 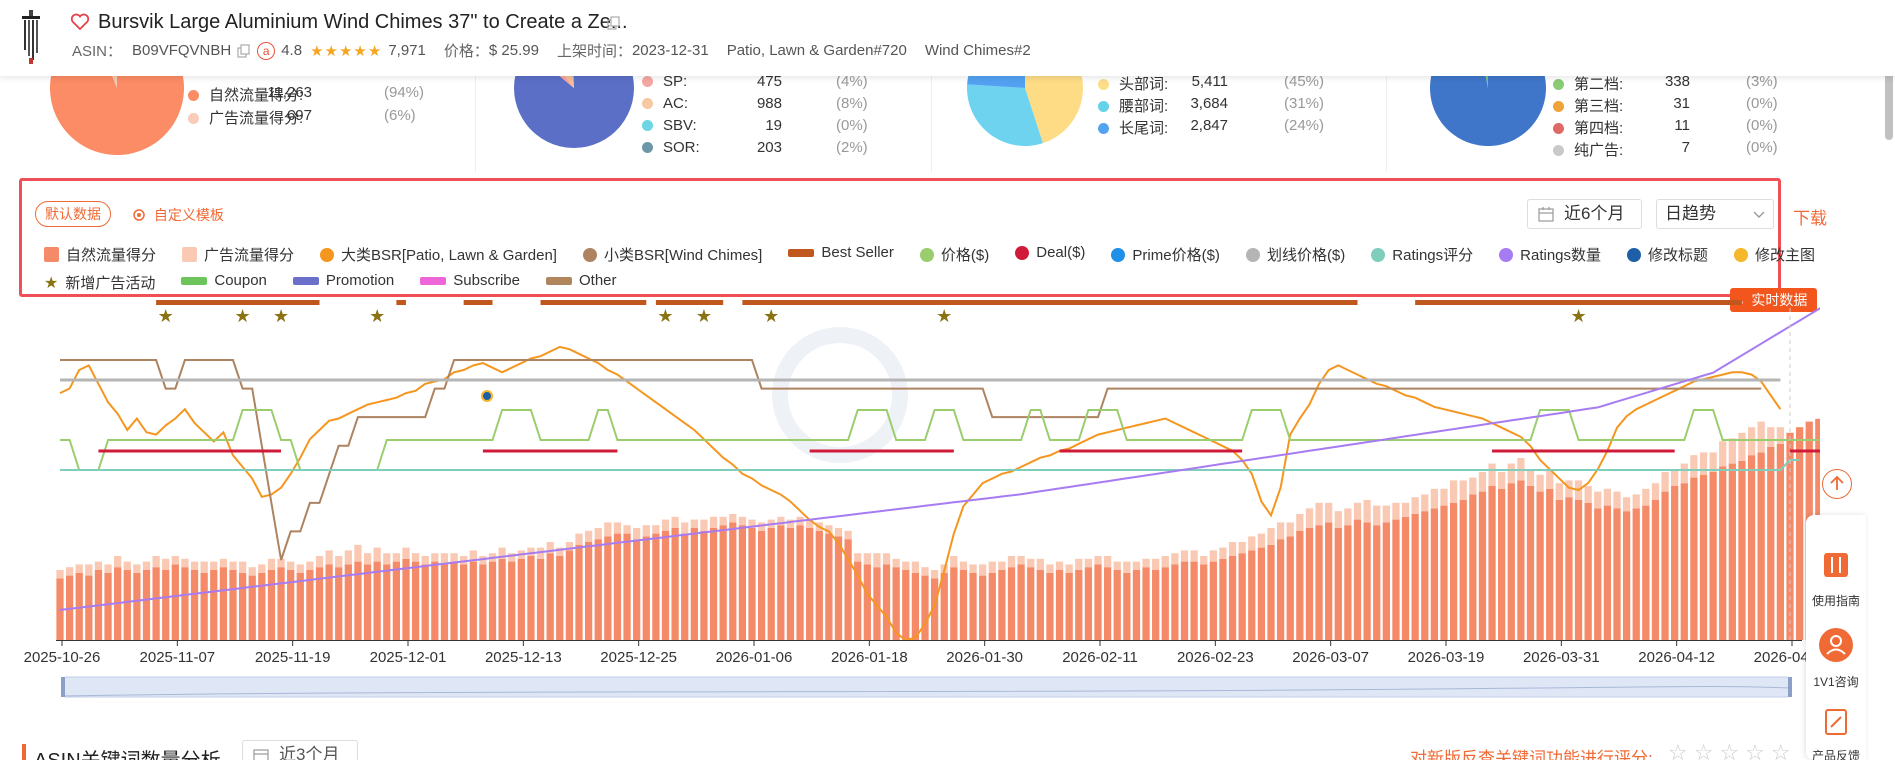 What do you see at coordinates (1810, 218) in the screenshot?
I see `download-button: 下载` at bounding box center [1810, 218].